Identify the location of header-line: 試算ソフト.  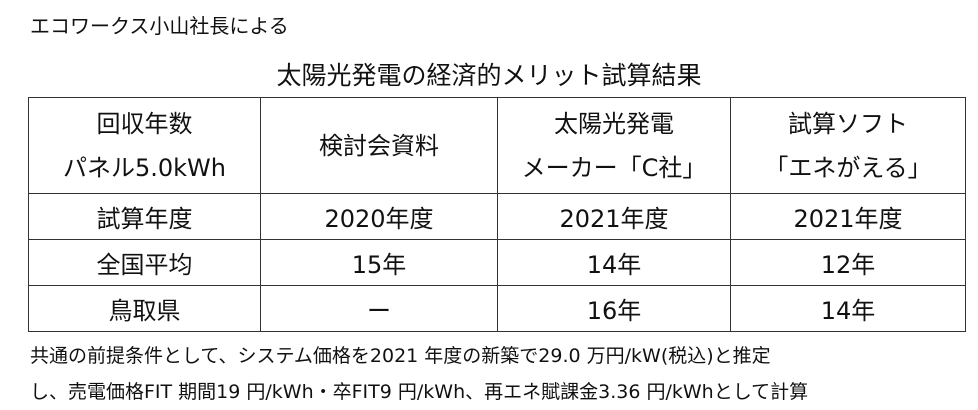
(848, 123).